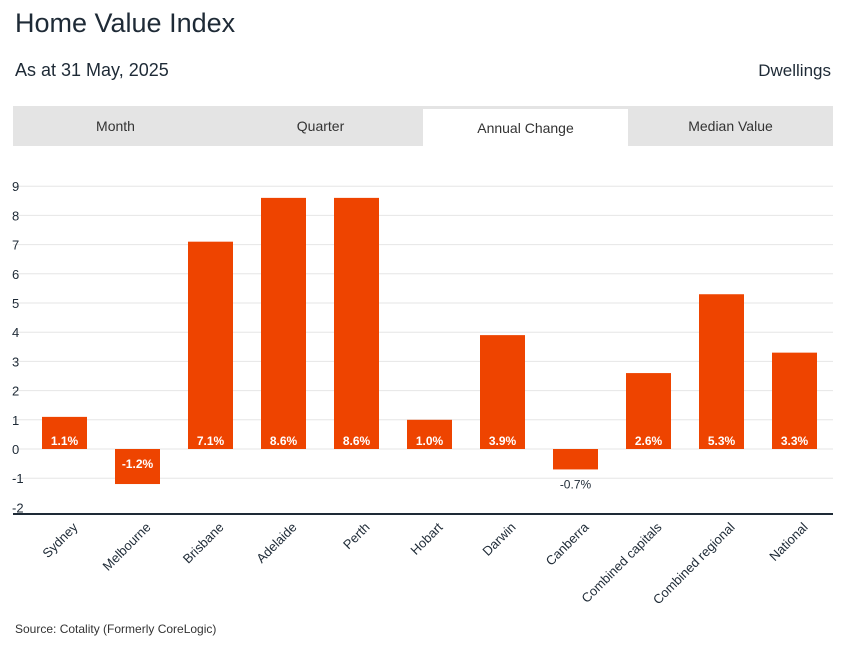 Image resolution: width=844 pixels, height=648 pixels. I want to click on x-tick-label: Melbourne, so click(127, 547).